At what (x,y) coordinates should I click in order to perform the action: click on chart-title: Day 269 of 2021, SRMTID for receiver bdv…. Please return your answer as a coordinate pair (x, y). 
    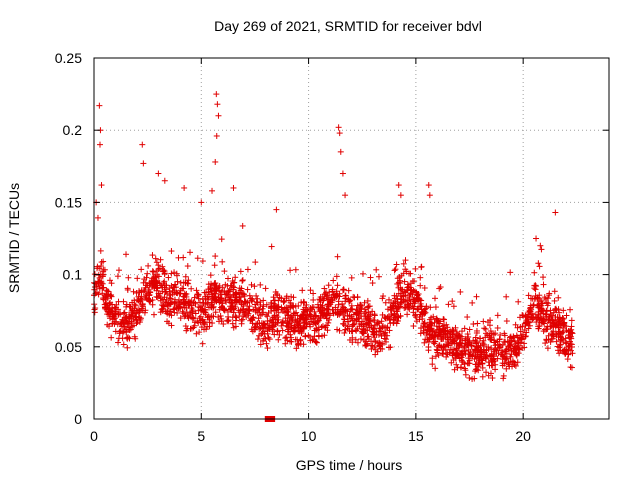
    Looking at the image, I should click on (348, 26).